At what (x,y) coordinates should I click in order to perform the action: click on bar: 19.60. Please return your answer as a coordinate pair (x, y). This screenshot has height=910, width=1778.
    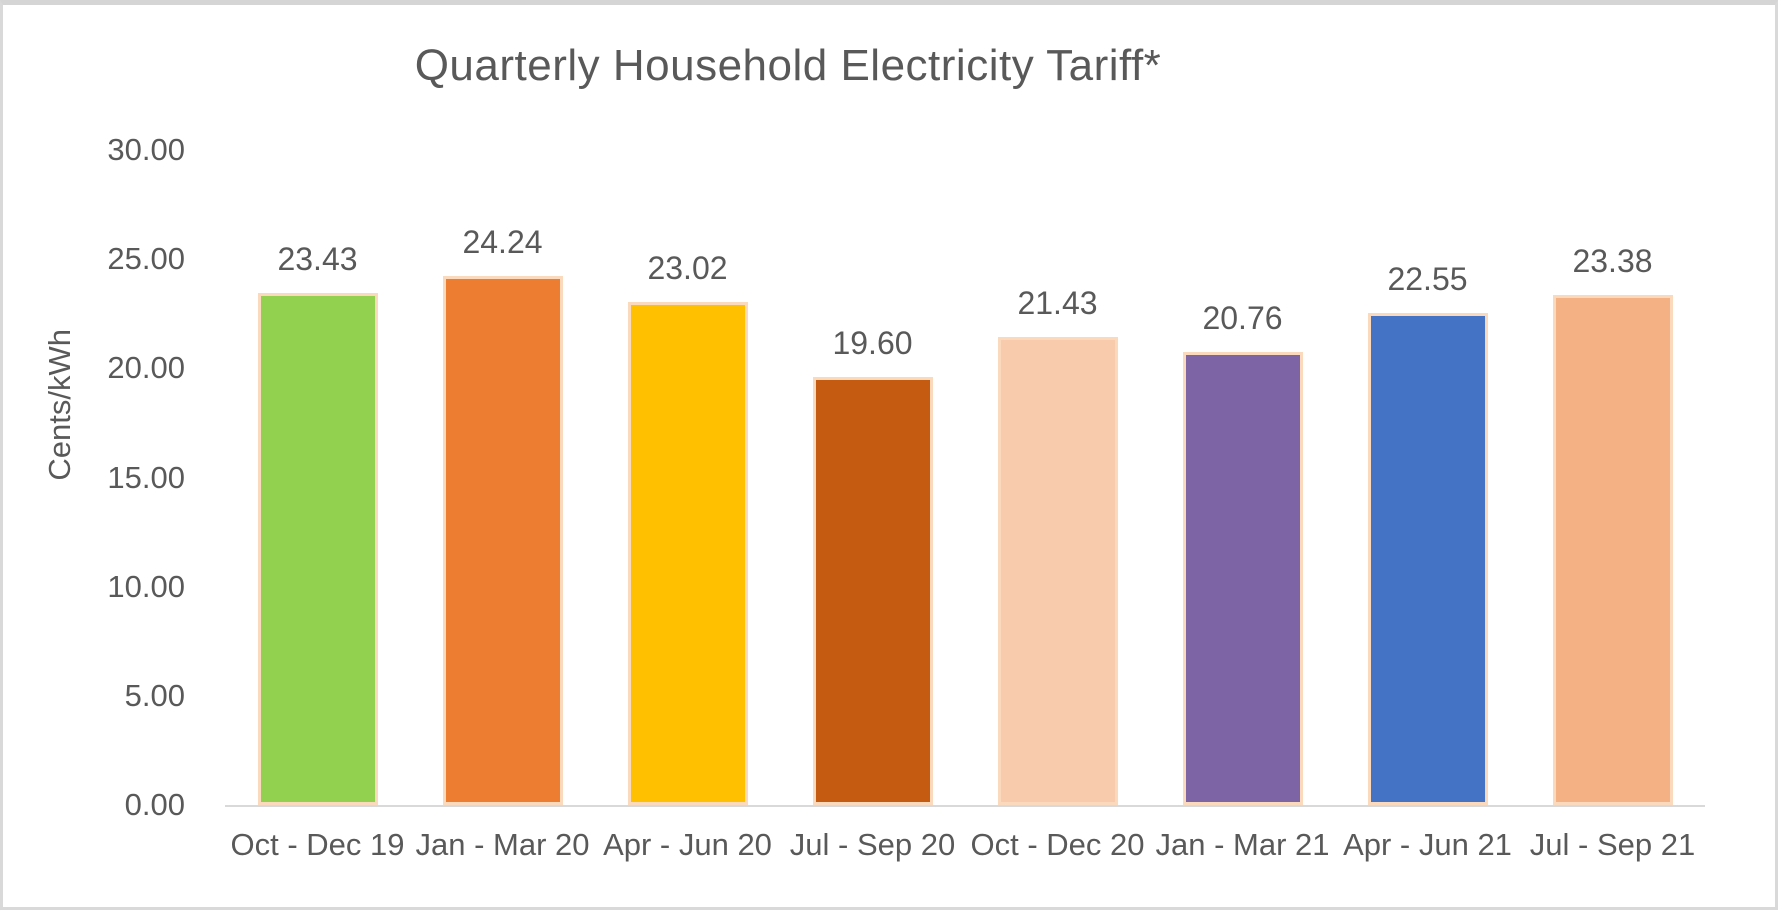
    Looking at the image, I should click on (872, 565).